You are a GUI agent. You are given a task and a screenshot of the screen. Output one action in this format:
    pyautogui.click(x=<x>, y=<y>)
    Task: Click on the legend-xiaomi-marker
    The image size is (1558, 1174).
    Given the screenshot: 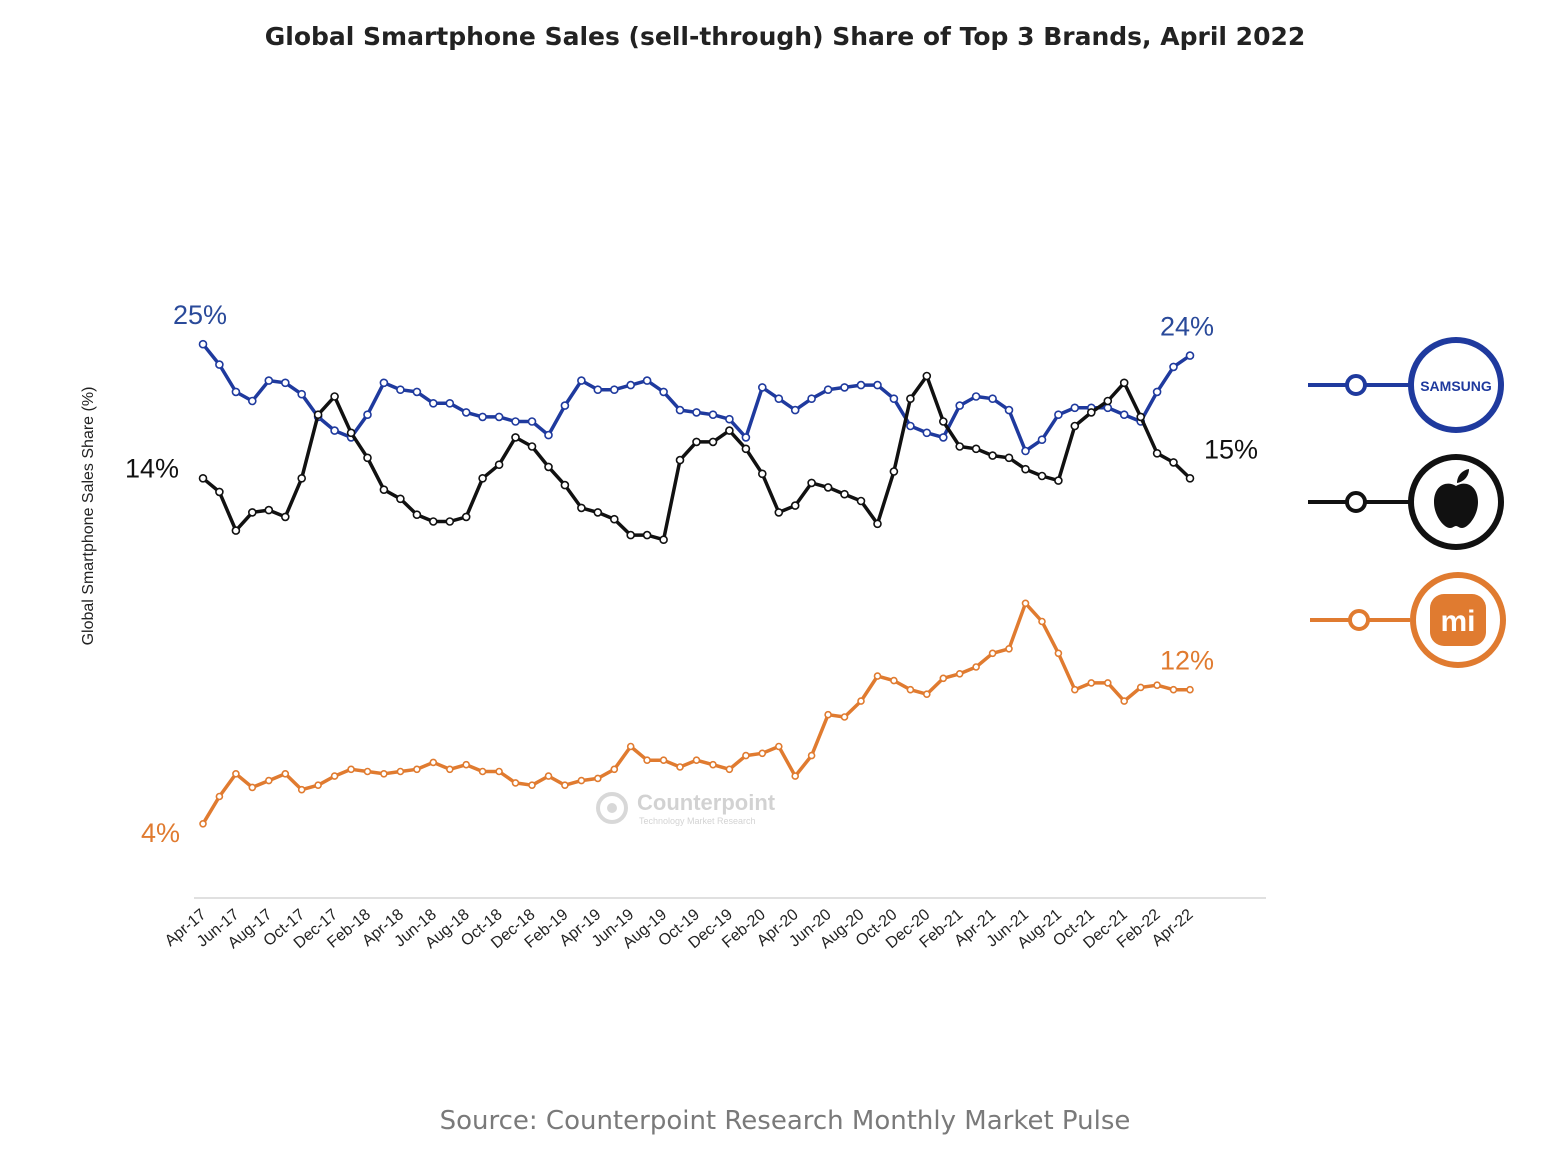 What is the action you would take?
    pyautogui.click(x=1359, y=620)
    